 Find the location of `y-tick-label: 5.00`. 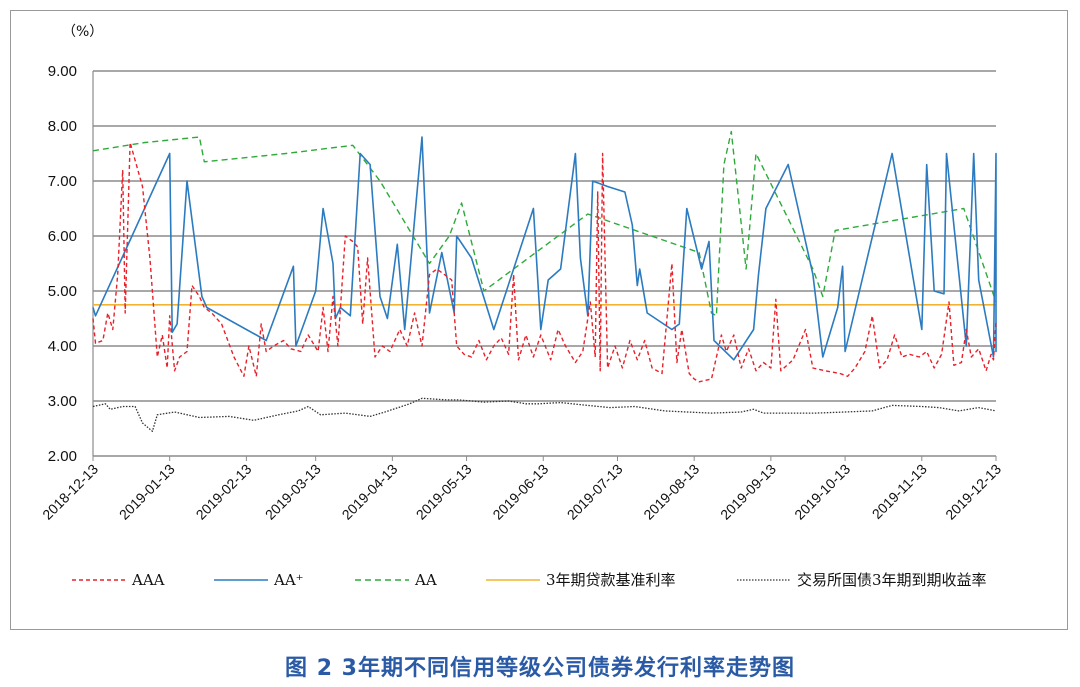

y-tick-label: 5.00 is located at coordinates (62, 291).